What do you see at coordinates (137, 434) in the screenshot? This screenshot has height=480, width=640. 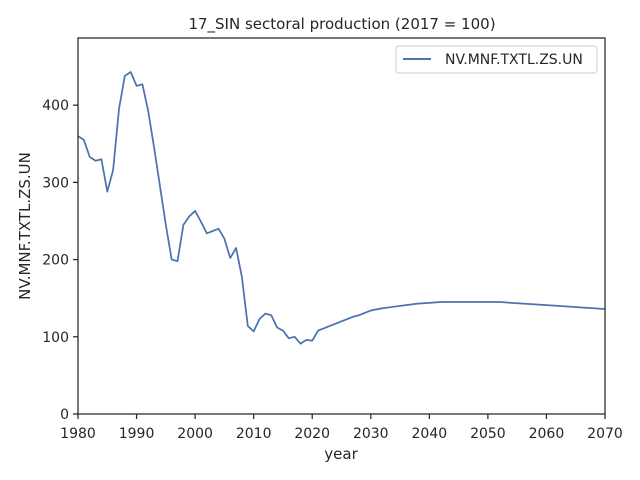 I see `x-tick-label: 1990` at bounding box center [137, 434].